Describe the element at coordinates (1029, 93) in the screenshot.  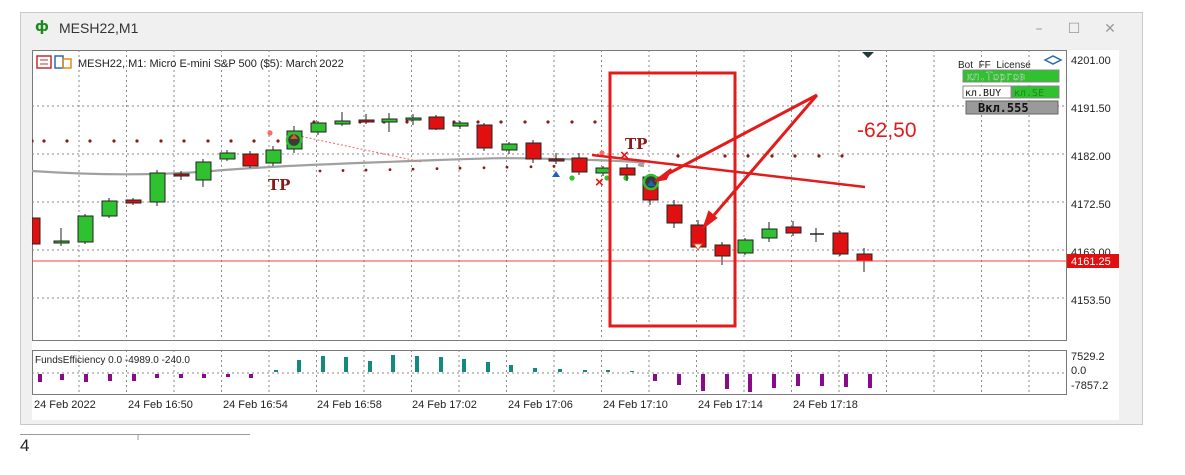
I see `sell-toggle-label: кл.SE` at that location.